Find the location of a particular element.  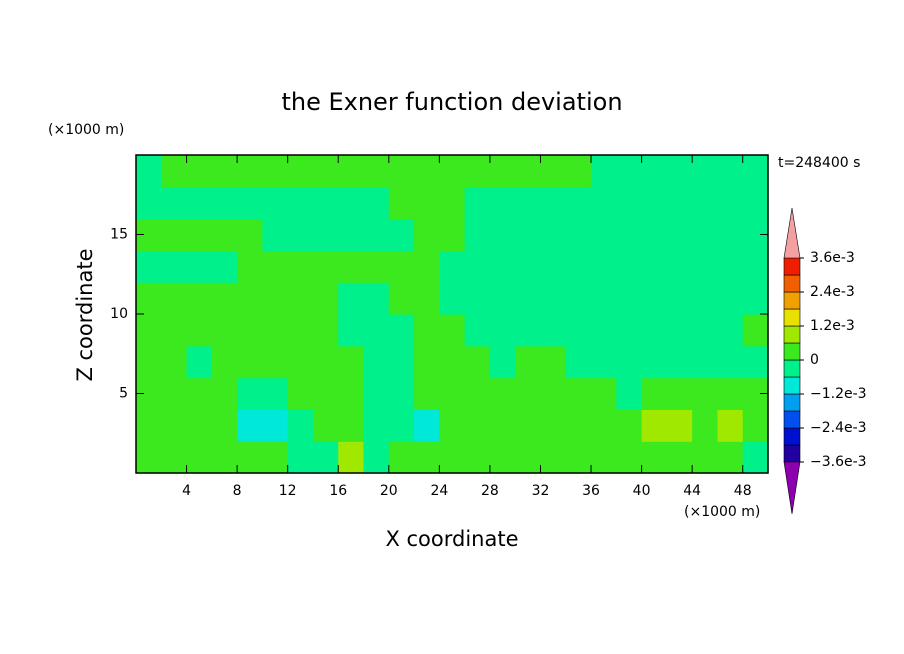

colorbar-label: 3.6e-3 is located at coordinates (832, 258).